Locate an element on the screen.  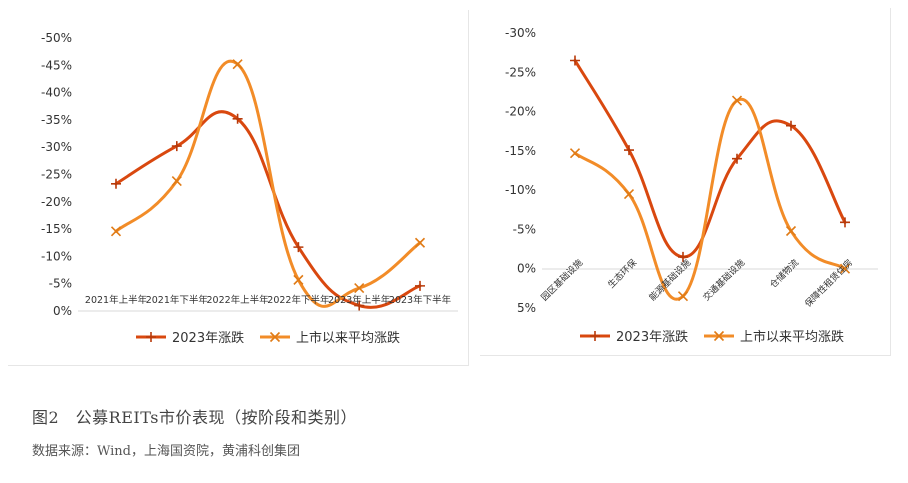
x-tick-label: 2022年上半年 is located at coordinates (238, 300).